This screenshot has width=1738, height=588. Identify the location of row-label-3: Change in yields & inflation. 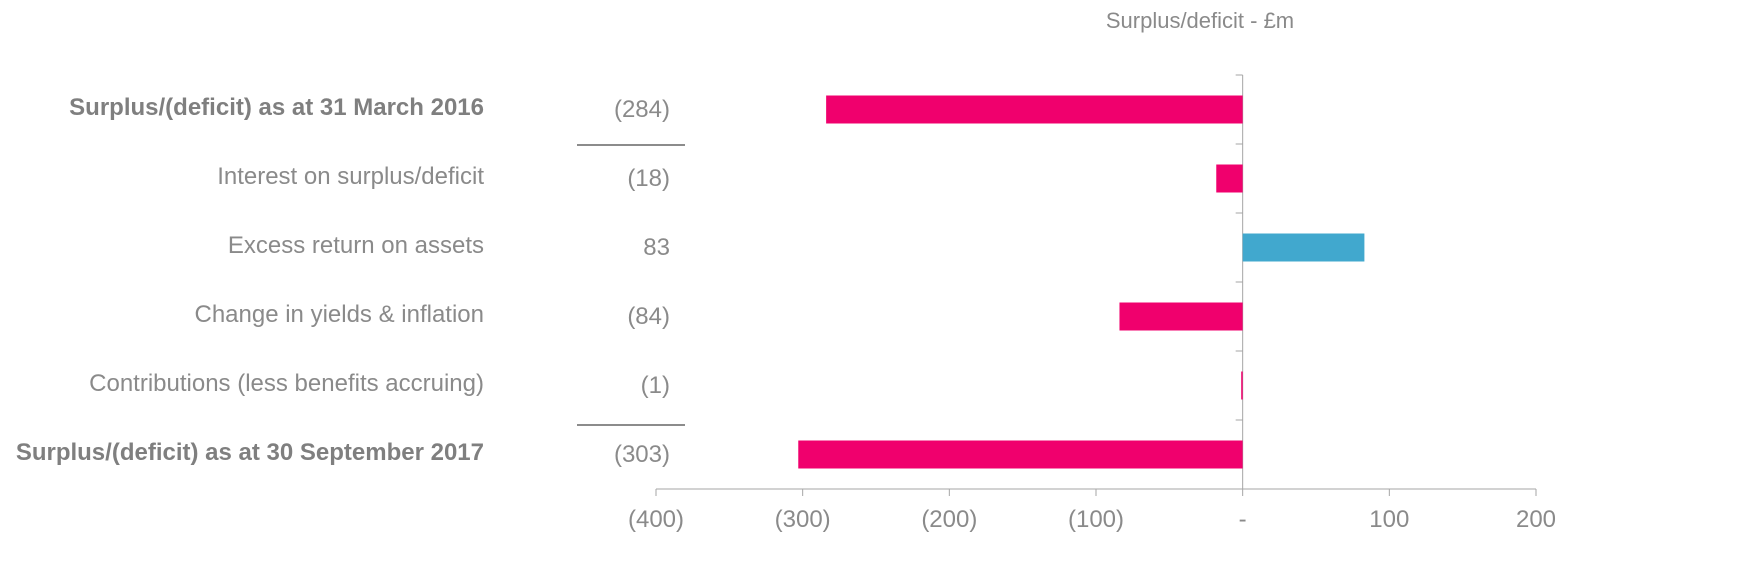
(339, 314).